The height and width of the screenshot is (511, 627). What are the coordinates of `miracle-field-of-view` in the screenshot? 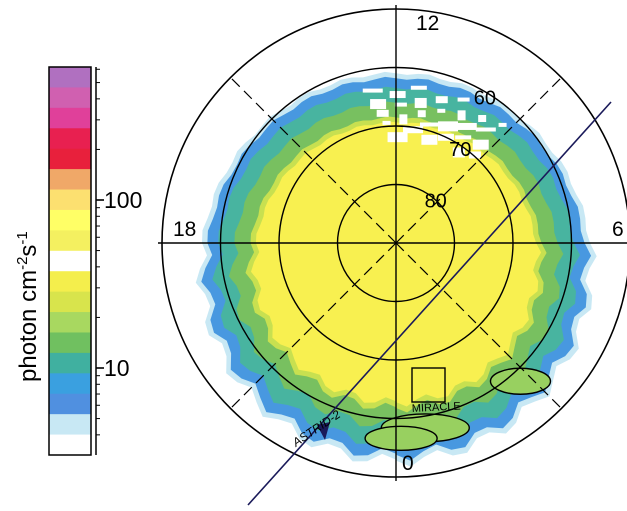 It's located at (428, 385).